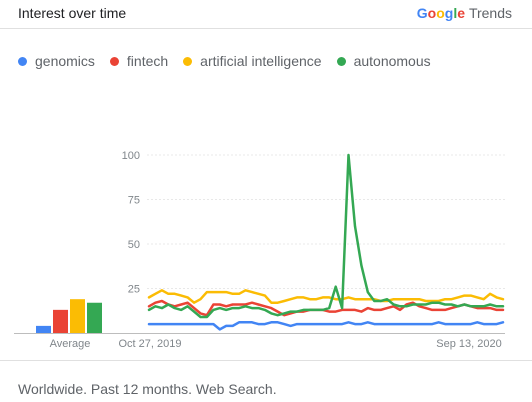 This screenshot has width=532, height=402. Describe the element at coordinates (392, 61) in the screenshot. I see `legend-label: autonomous` at that location.